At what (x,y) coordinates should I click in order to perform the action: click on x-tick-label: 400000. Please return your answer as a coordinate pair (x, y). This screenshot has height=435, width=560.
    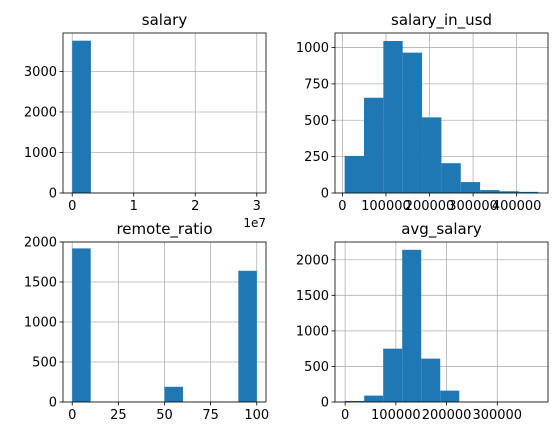
    Looking at the image, I should click on (517, 206).